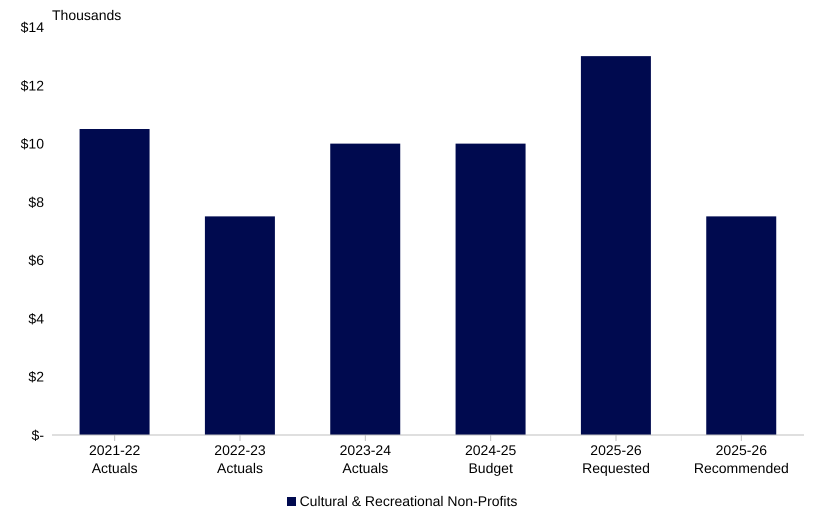  I want to click on y-tick-label: $14, so click(32, 26).